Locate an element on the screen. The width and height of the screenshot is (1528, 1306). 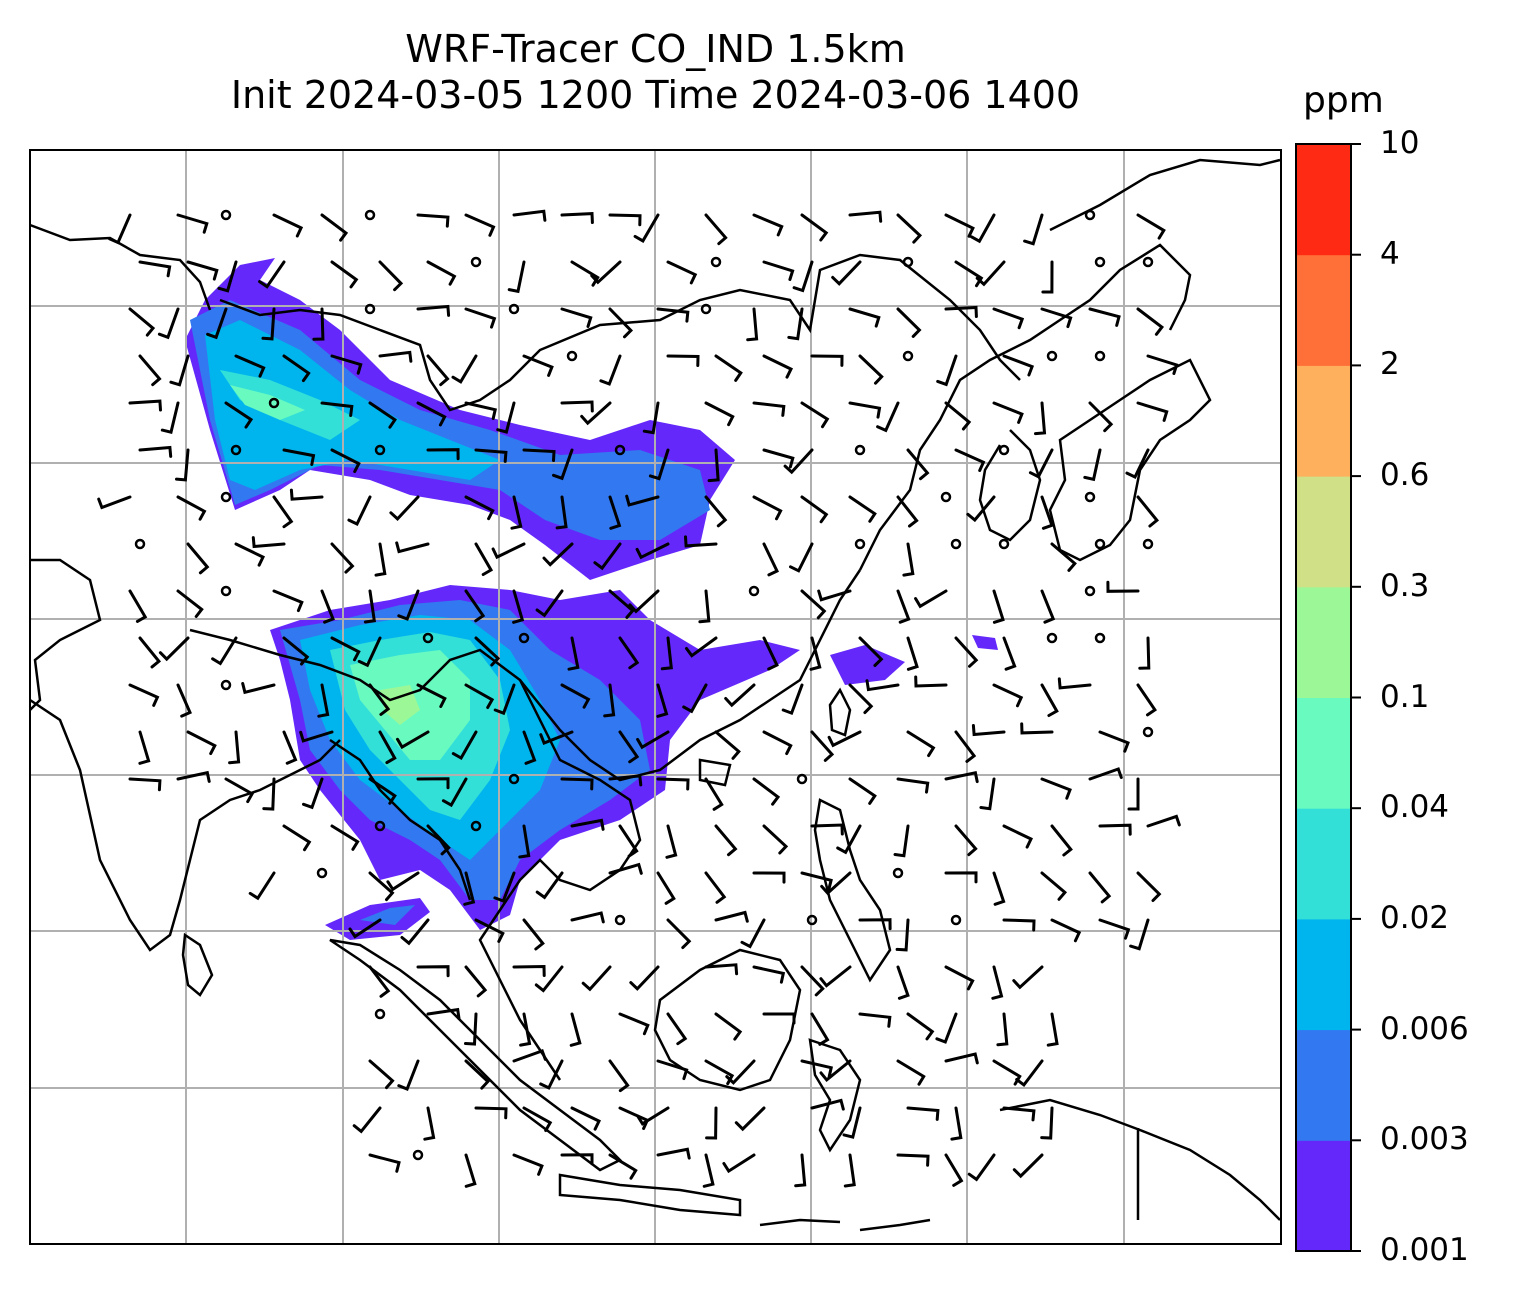
colorbar-tick-label: 0.6 is located at coordinates (1405, 475).